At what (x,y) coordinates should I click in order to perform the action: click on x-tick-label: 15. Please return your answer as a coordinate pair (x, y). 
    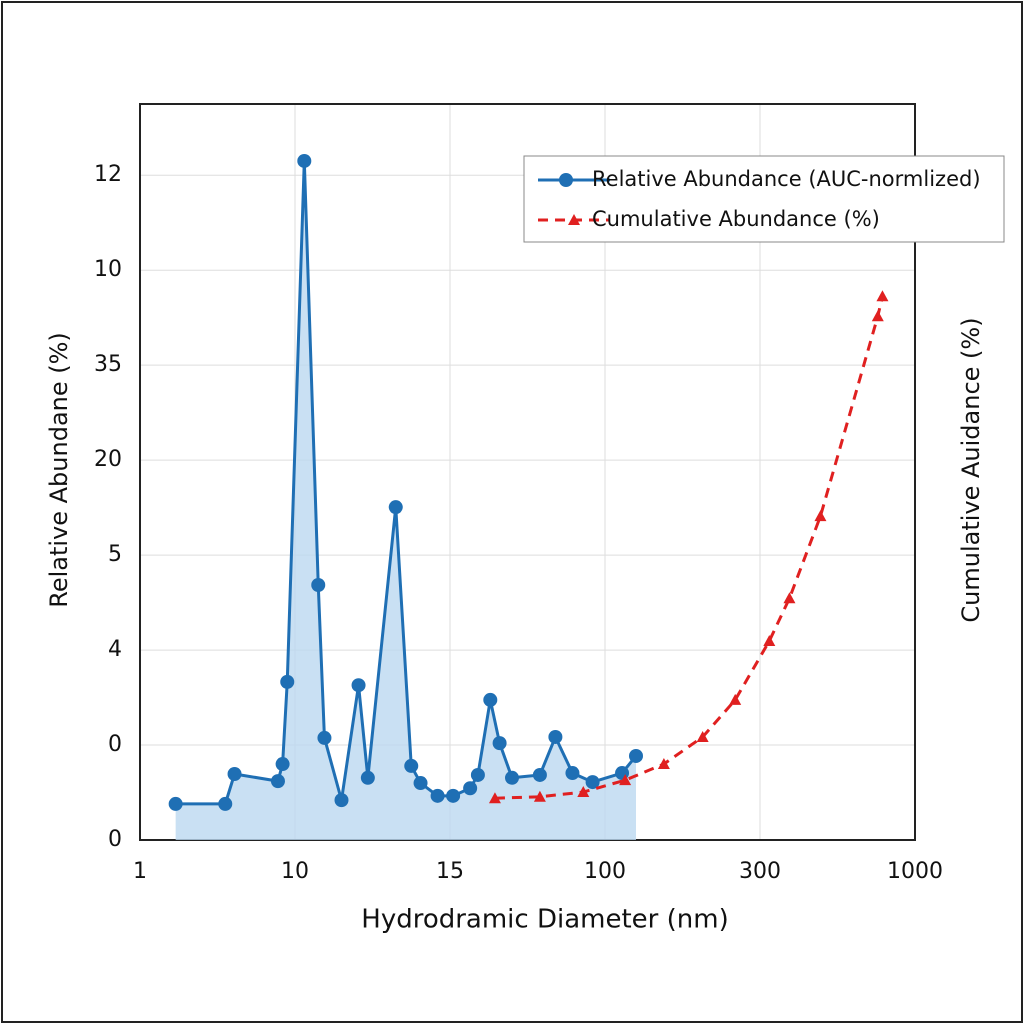
    Looking at the image, I should click on (450, 871).